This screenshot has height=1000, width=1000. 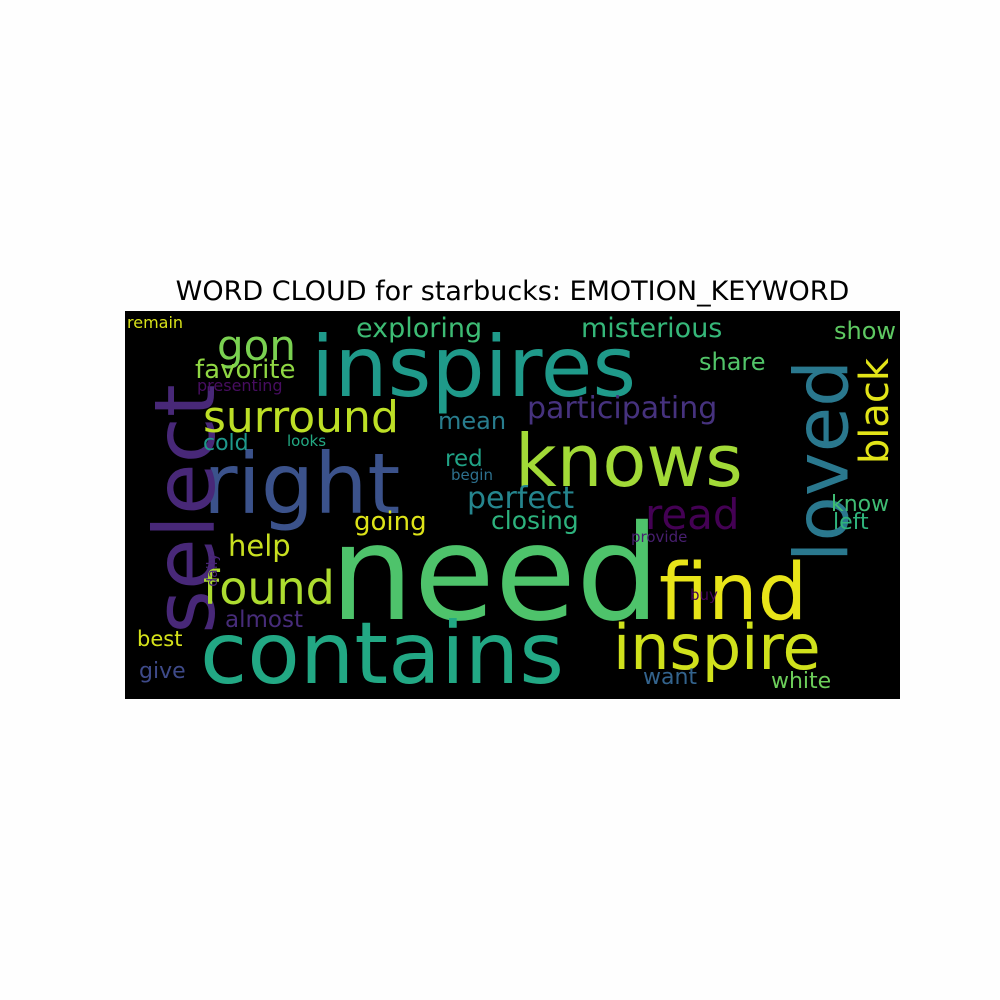 What do you see at coordinates (670, 677) in the screenshot?
I see `word-want: want` at bounding box center [670, 677].